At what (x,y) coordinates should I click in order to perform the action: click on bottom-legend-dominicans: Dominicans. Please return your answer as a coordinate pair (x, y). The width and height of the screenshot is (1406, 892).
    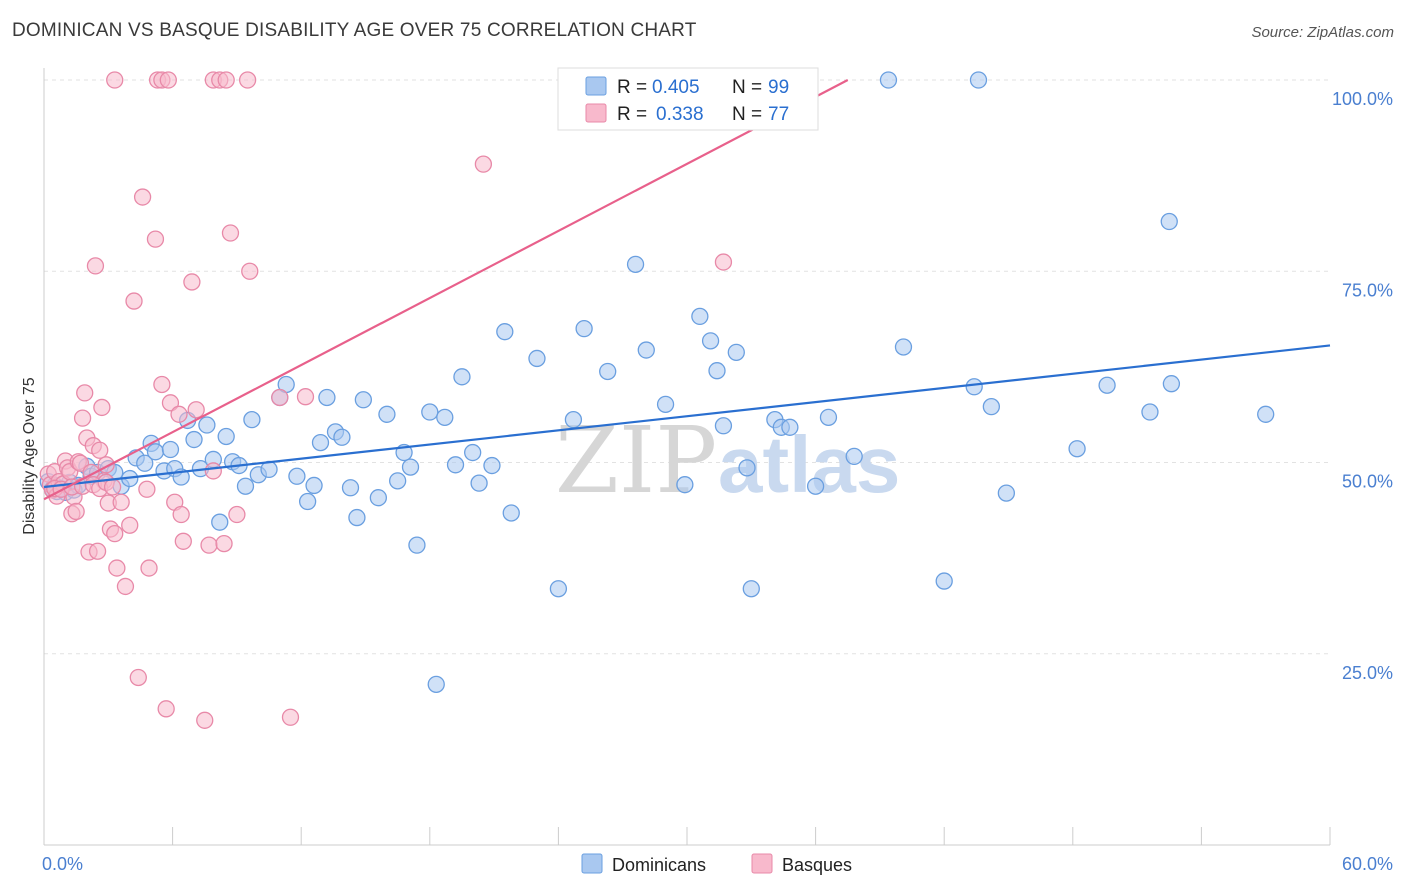
    Looking at the image, I should click on (659, 865).